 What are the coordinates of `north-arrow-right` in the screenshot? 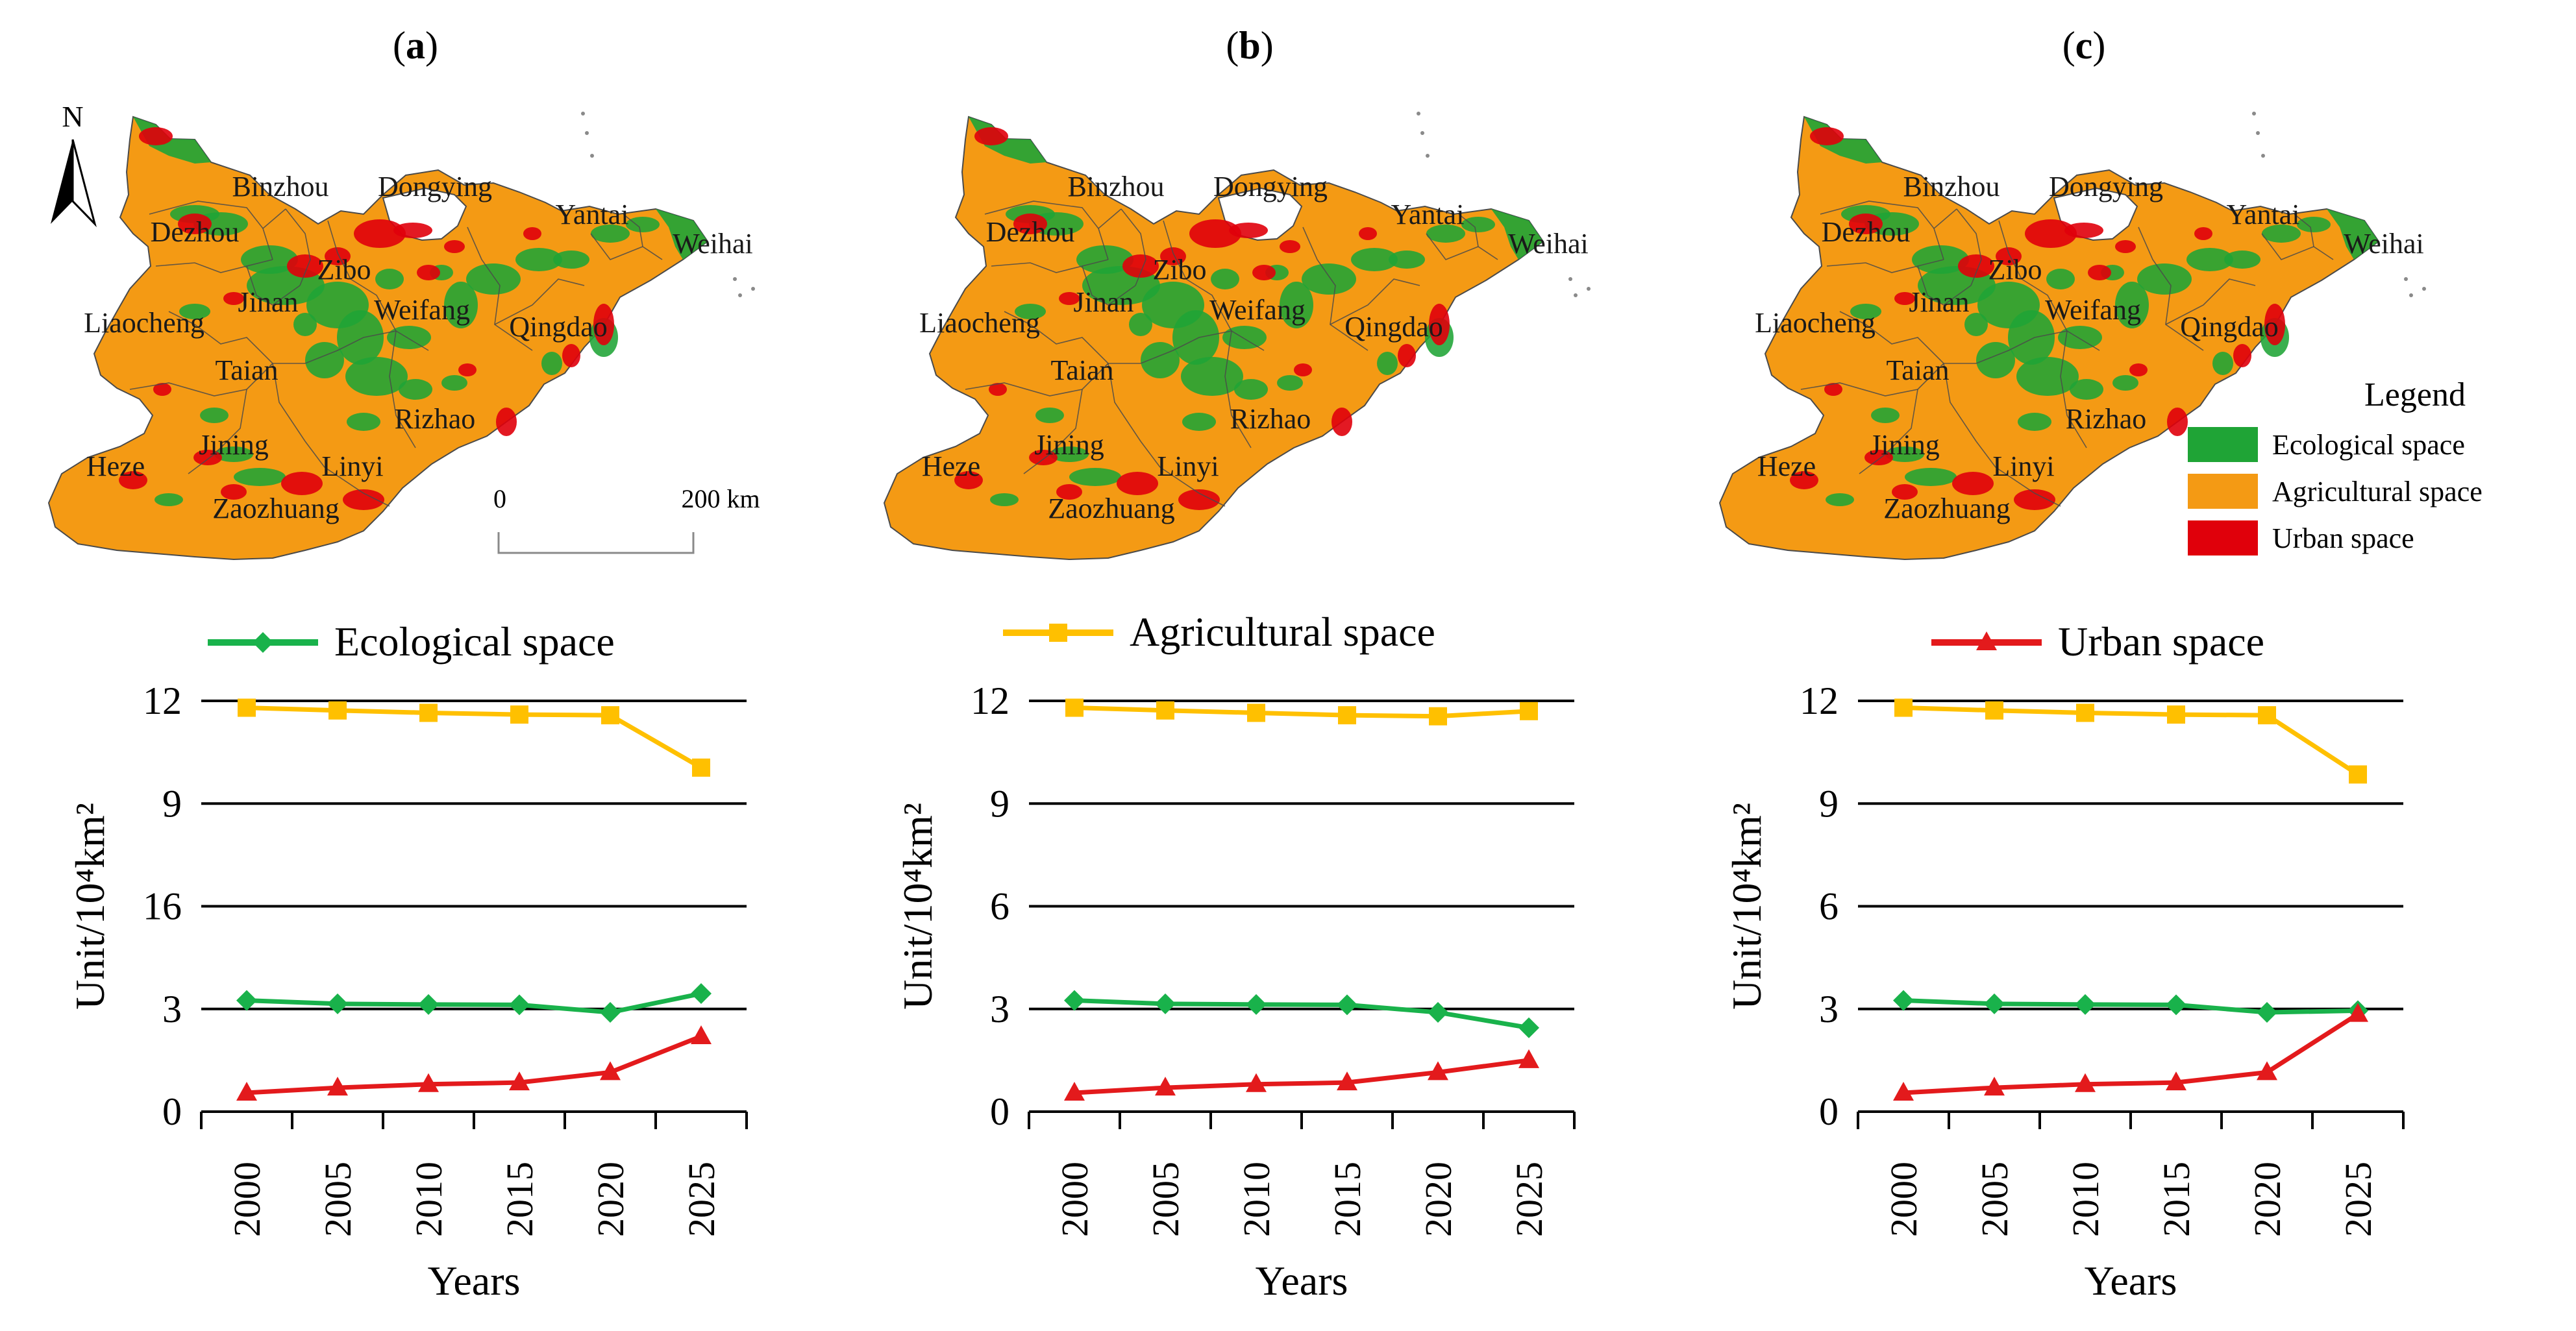 It's located at (84, 183).